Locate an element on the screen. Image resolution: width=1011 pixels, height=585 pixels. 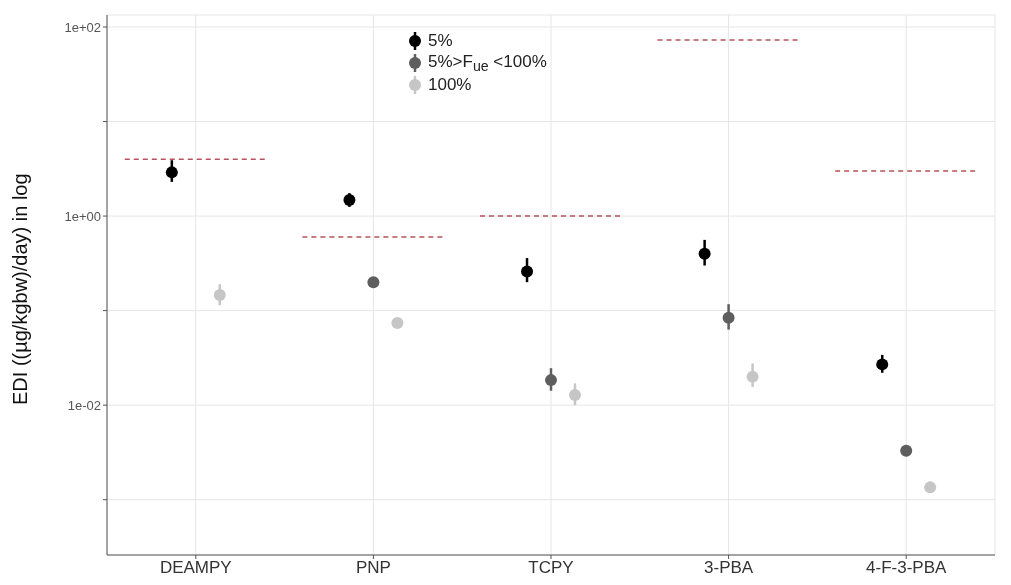
legend-label: 5%>F$_{ue}$ <100% is located at coordinates (487, 63).